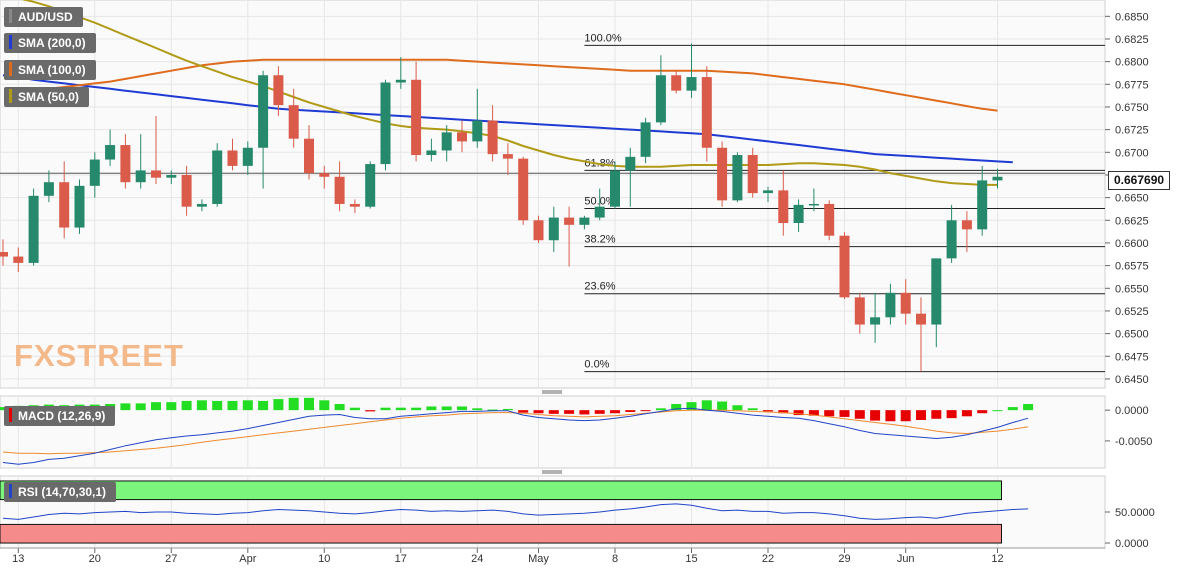 The height and width of the screenshot is (571, 1182). I want to click on price-tick-label: 0.6850, so click(1132, 17).